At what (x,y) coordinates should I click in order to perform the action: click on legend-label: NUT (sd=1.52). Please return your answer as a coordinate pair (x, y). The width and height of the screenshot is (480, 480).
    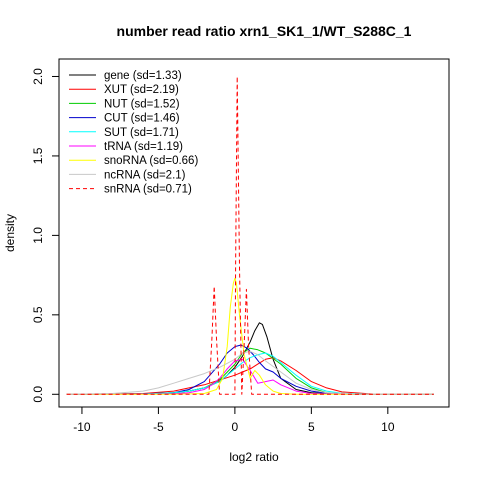
    Looking at the image, I should click on (142, 104).